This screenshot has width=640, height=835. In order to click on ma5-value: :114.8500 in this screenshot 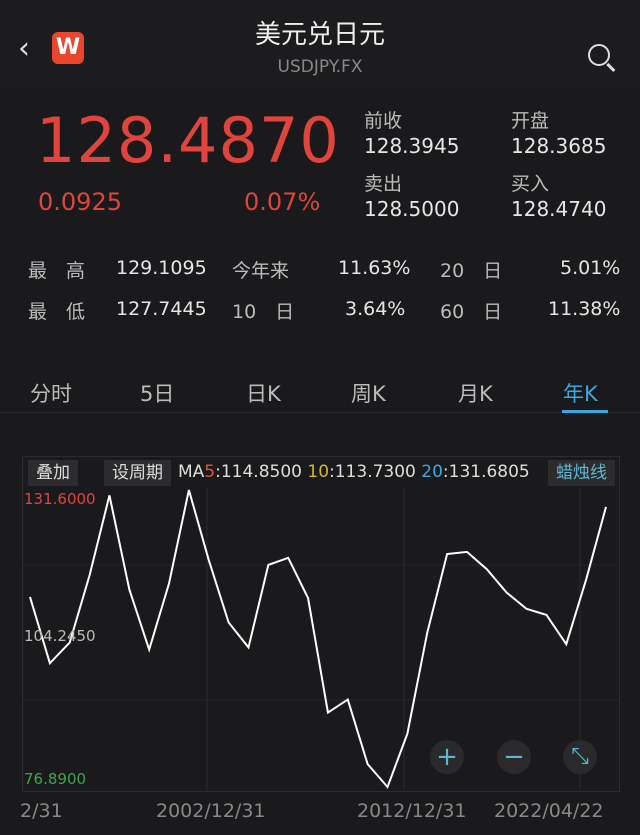, I will do `click(258, 472)`.